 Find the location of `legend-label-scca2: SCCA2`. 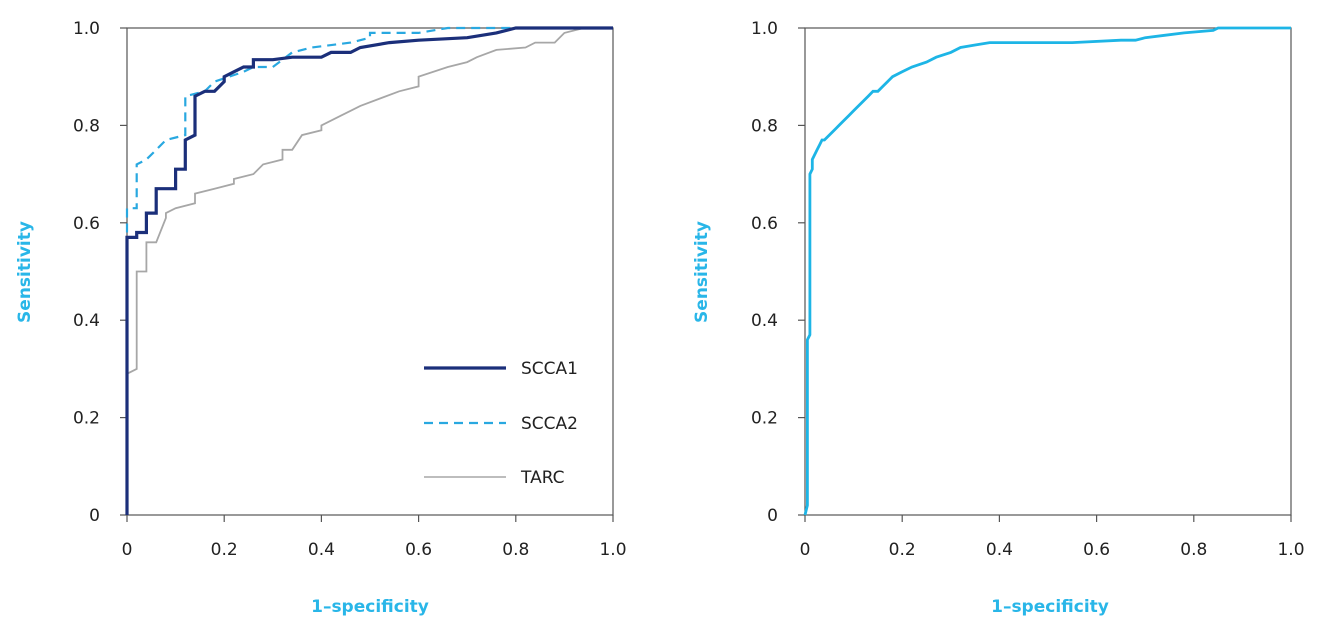

legend-label-scca2: SCCA2 is located at coordinates (549, 424).